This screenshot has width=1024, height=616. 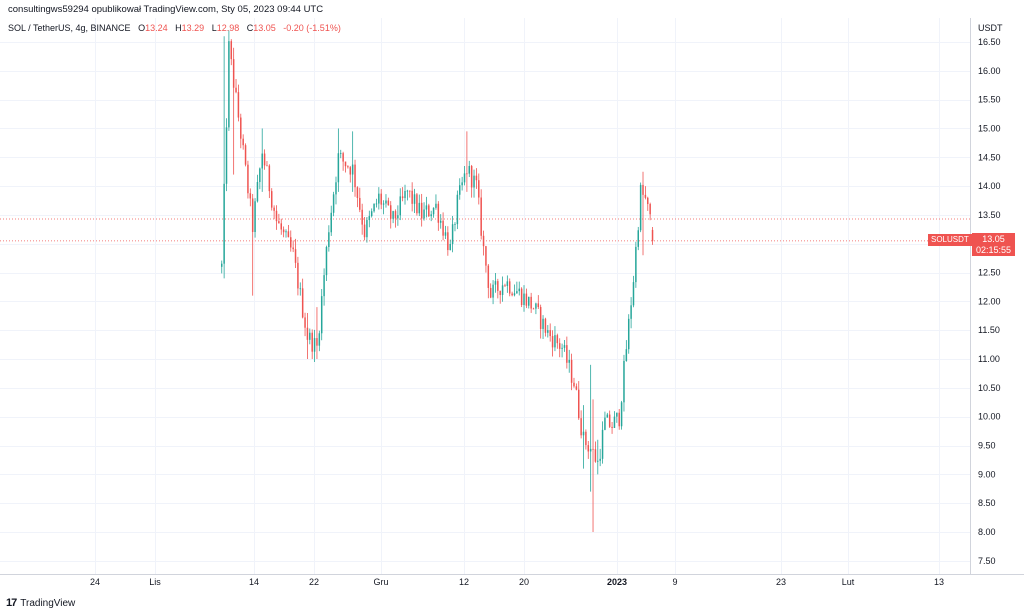 I want to click on price-tick-label: 12.50, so click(x=989, y=273).